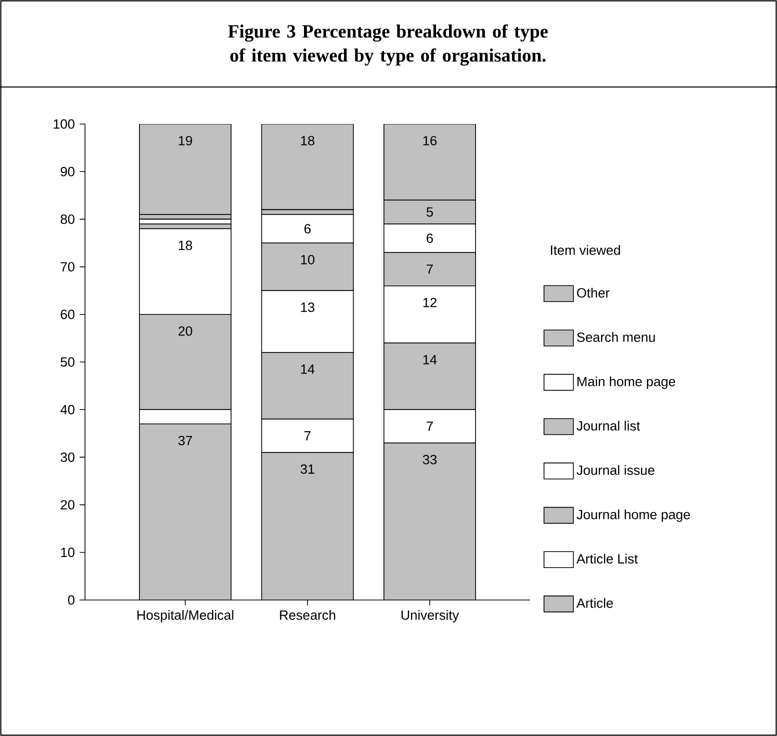 The image size is (777, 736). I want to click on data-label: 37, so click(185, 441).